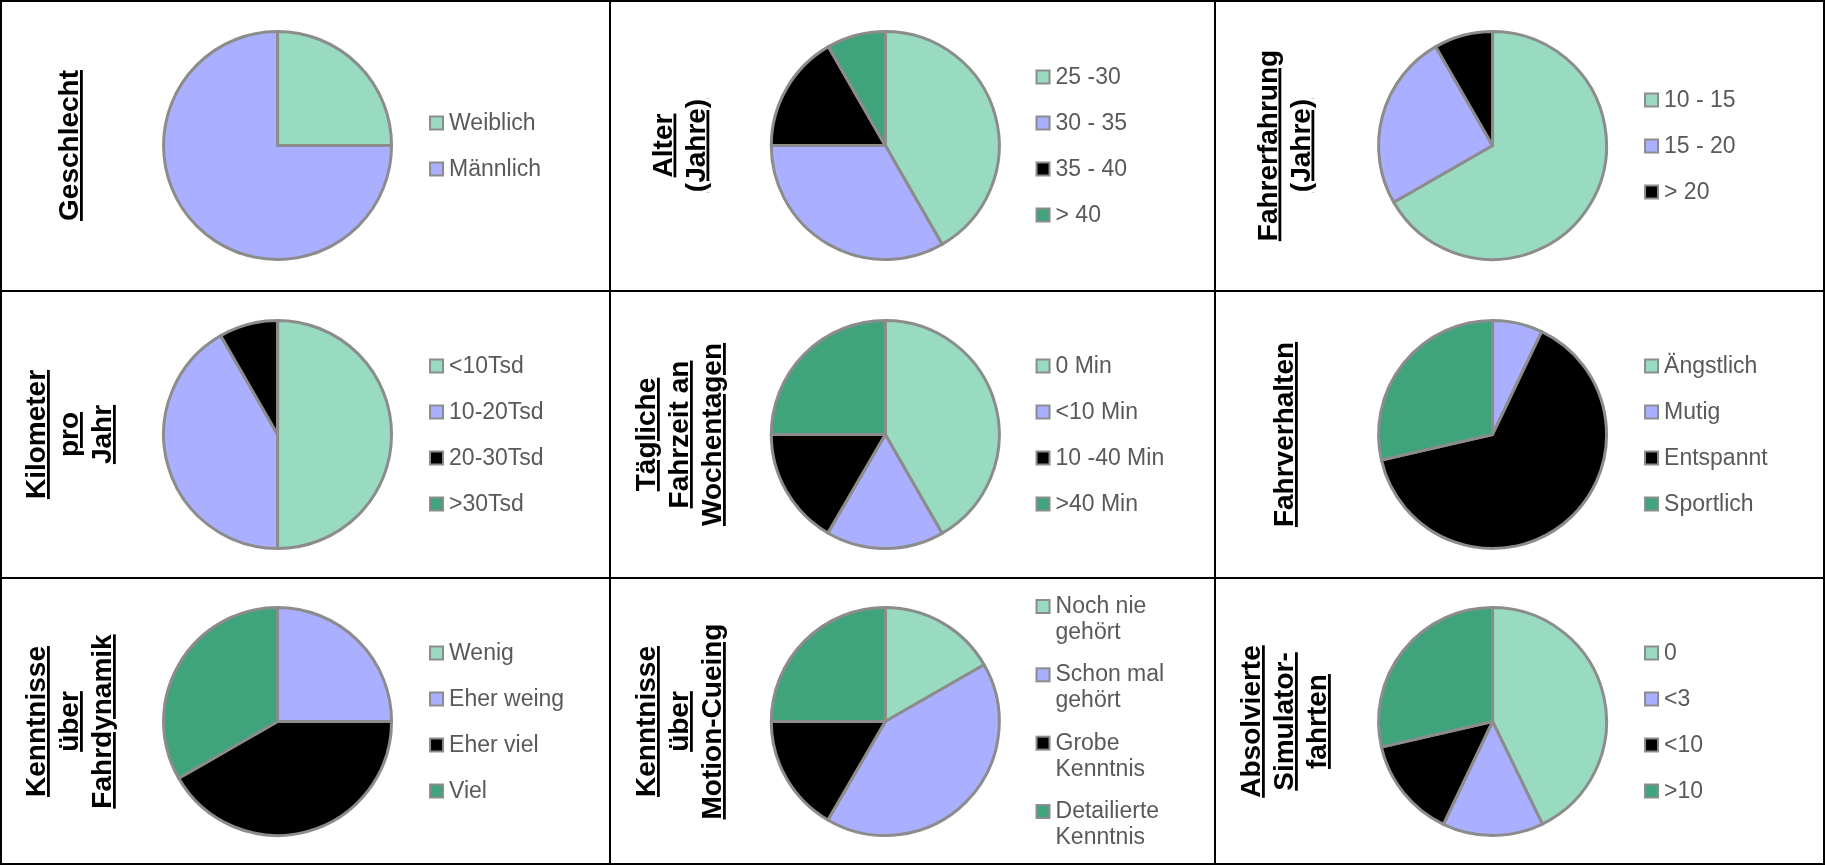  I want to click on text: Kenntnisse über Motion-Cueing, so click(678, 721).